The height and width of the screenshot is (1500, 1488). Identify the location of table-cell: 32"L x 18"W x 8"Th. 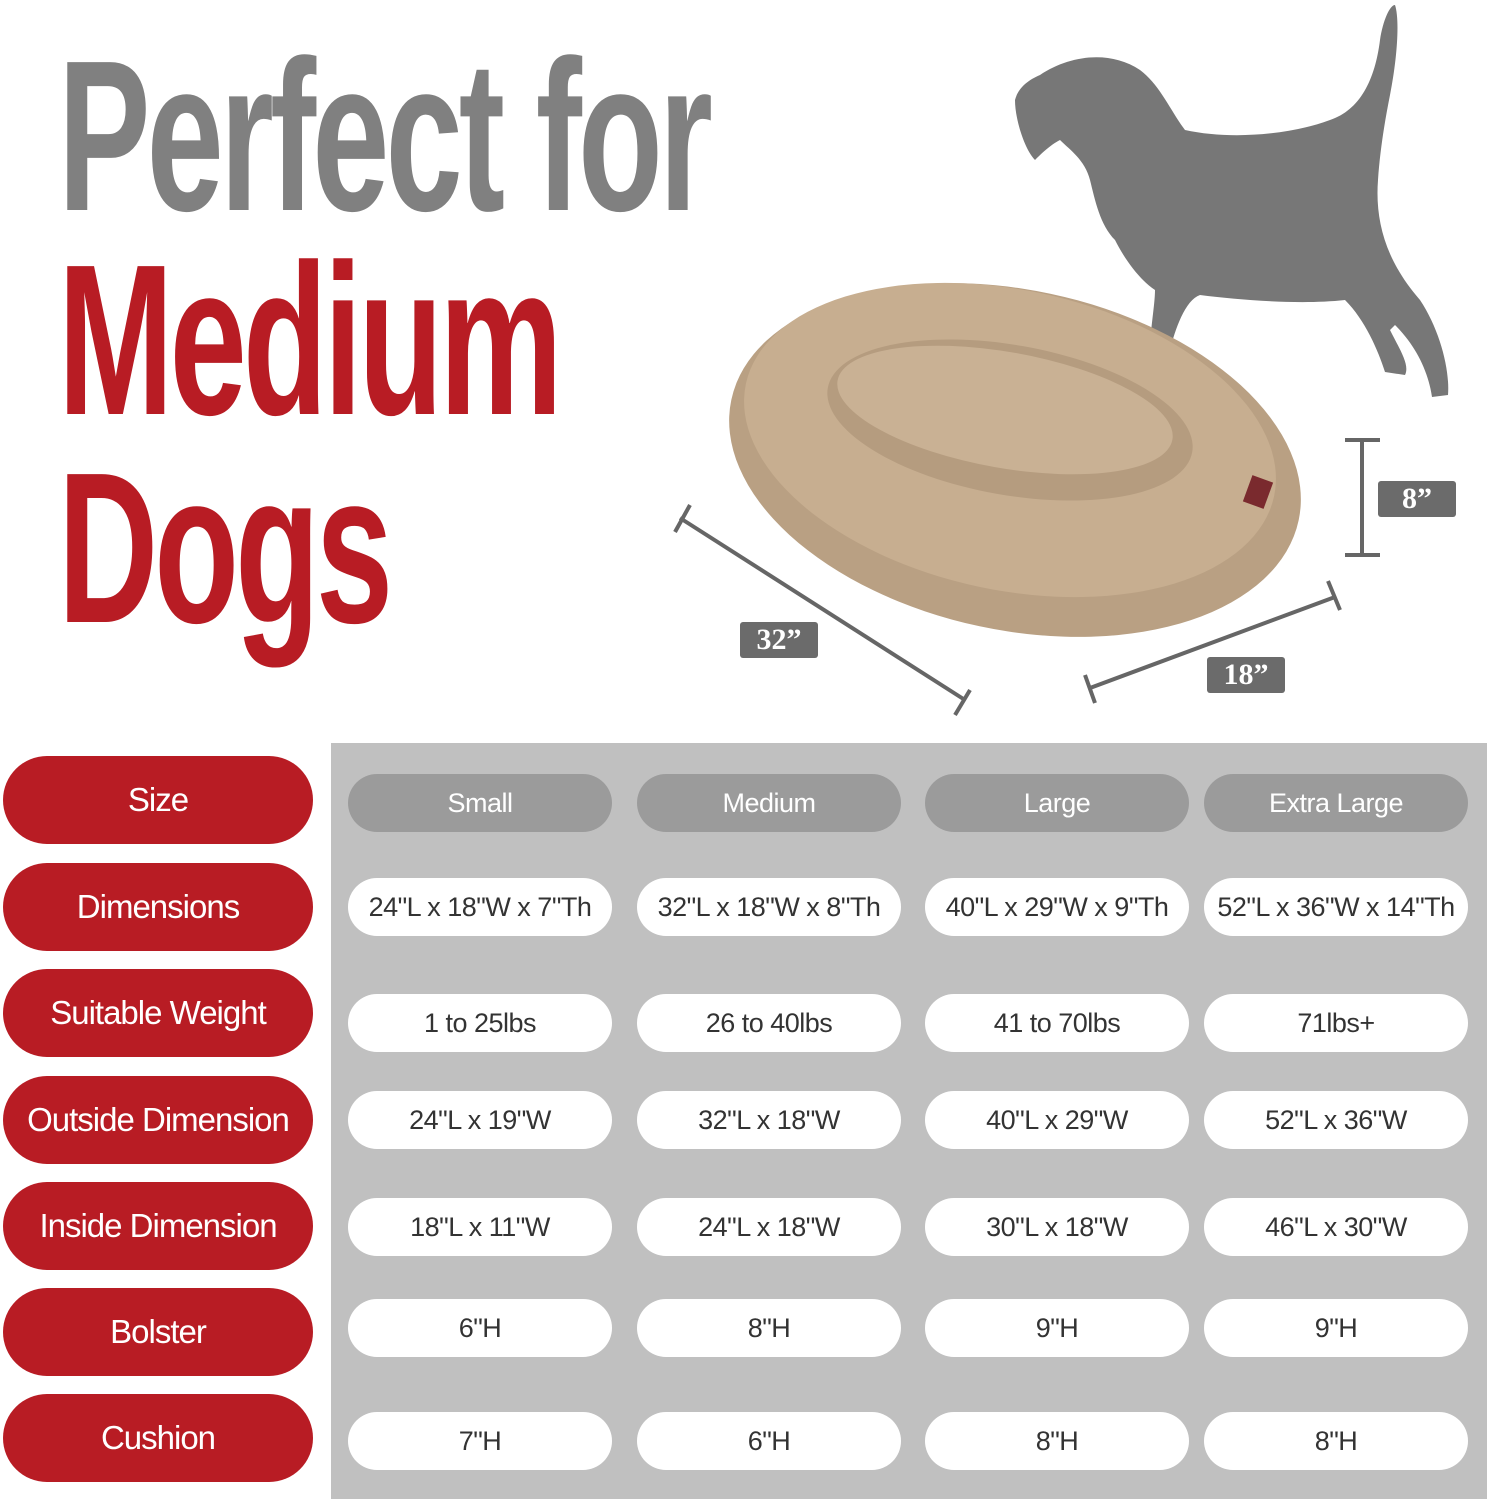
(769, 907).